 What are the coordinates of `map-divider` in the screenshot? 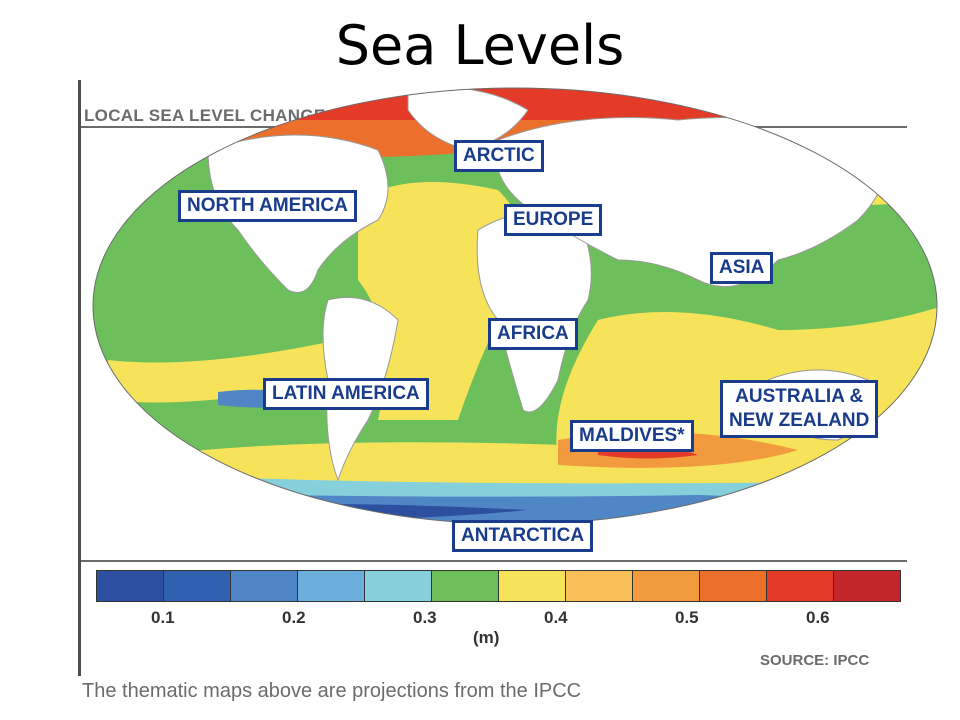 It's located at (494, 561).